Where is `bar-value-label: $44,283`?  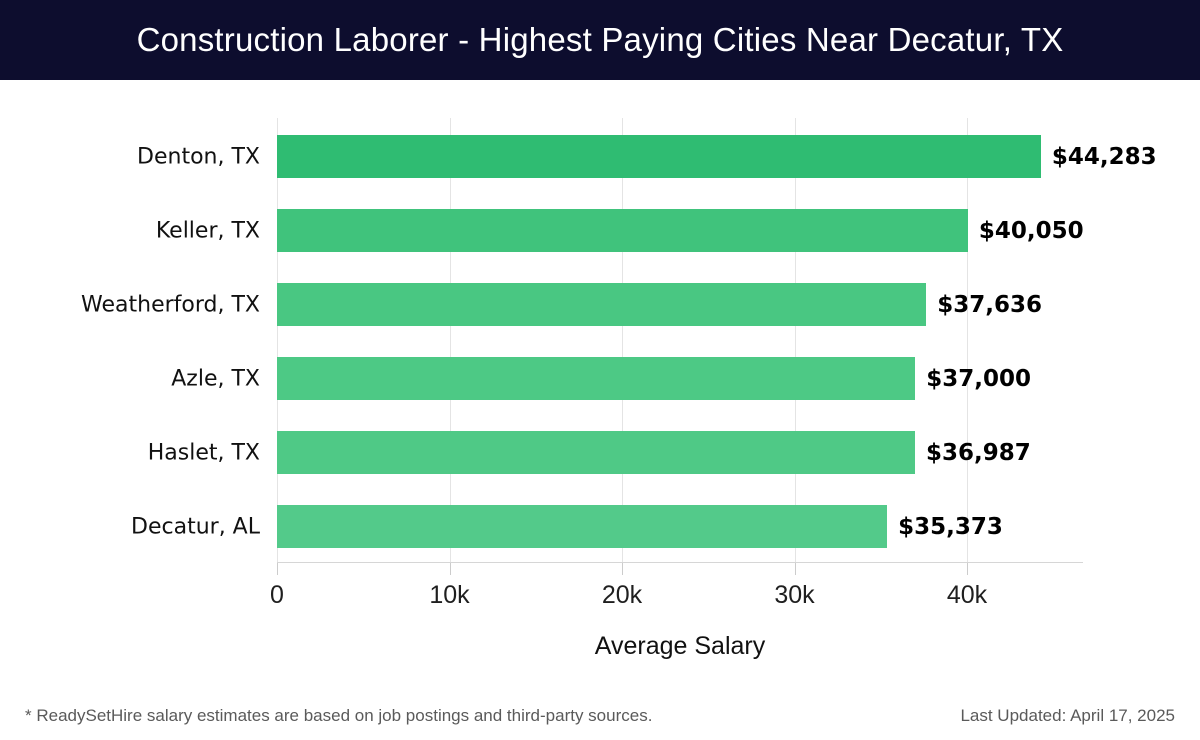
bar-value-label: $44,283 is located at coordinates (1104, 156).